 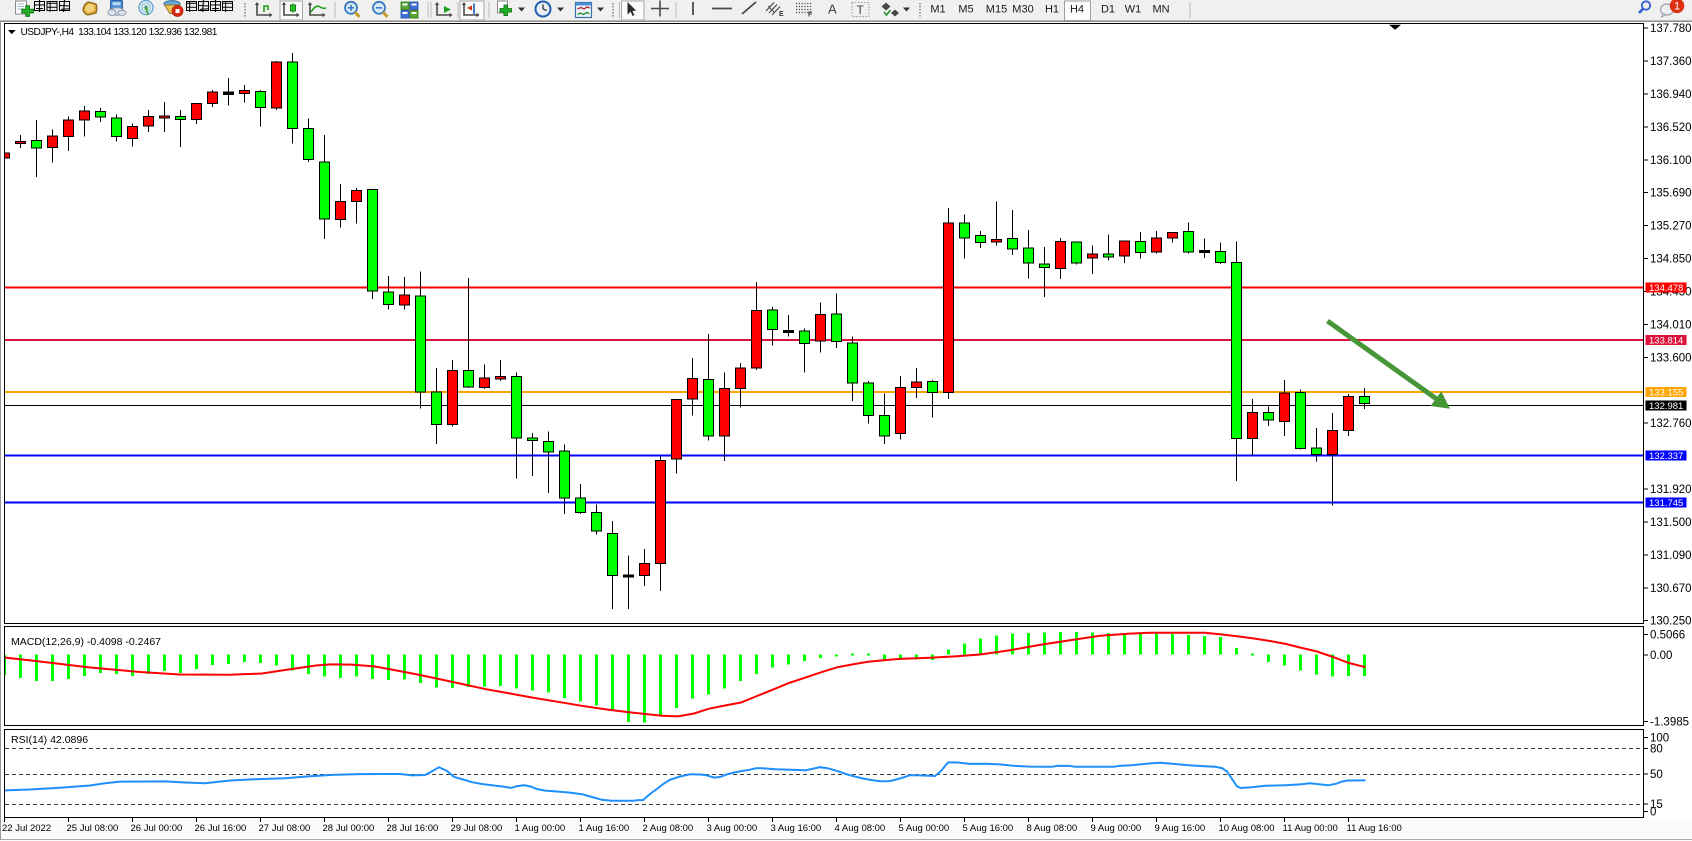 What do you see at coordinates (1022, 10) in the screenshot?
I see `svg-text: M30` at bounding box center [1022, 10].